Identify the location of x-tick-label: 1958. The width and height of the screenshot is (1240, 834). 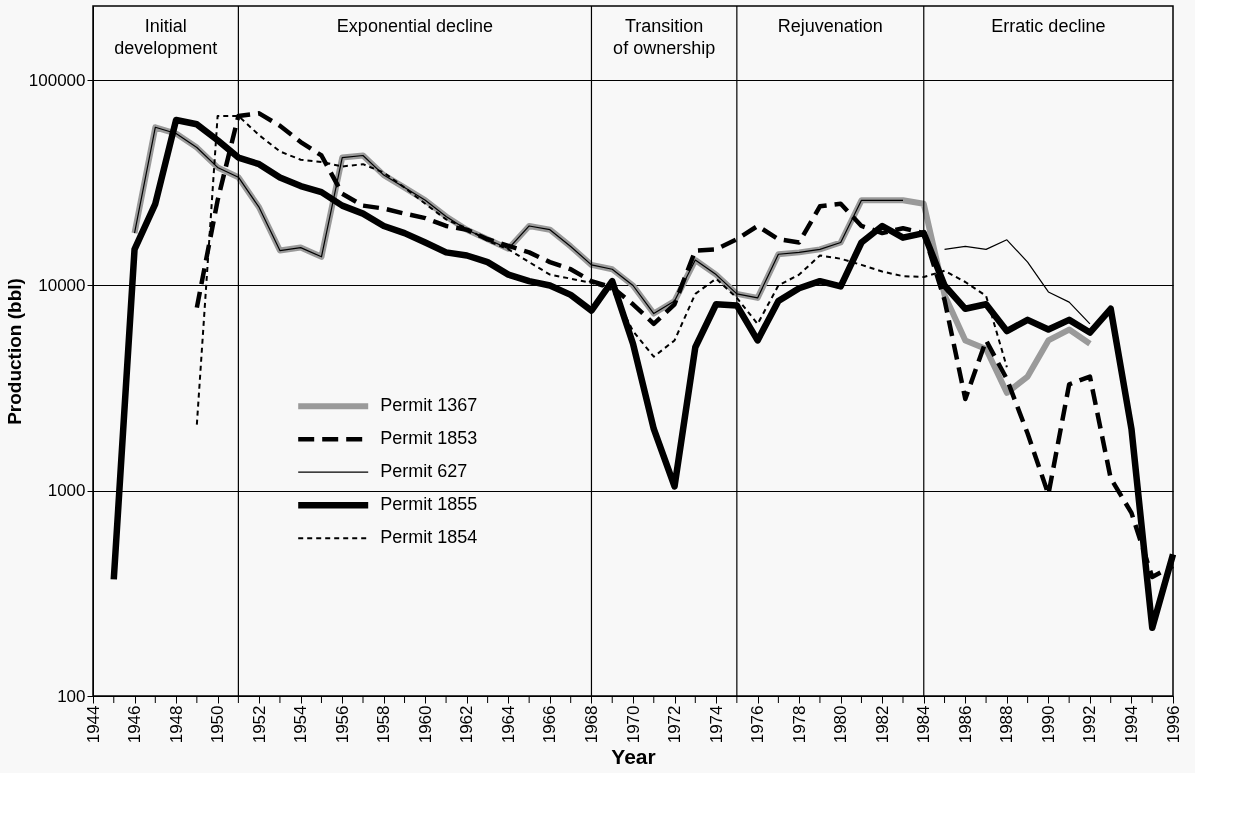
(384, 724).